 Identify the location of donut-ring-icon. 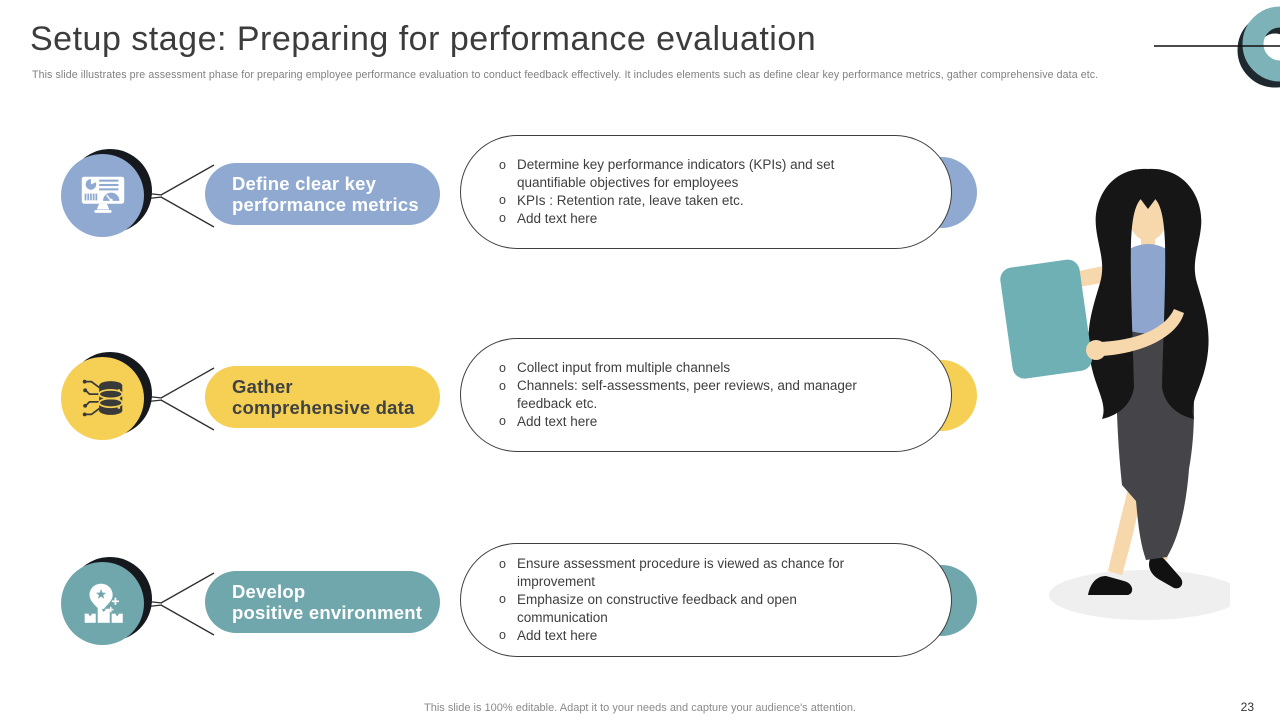
(1217, 47).